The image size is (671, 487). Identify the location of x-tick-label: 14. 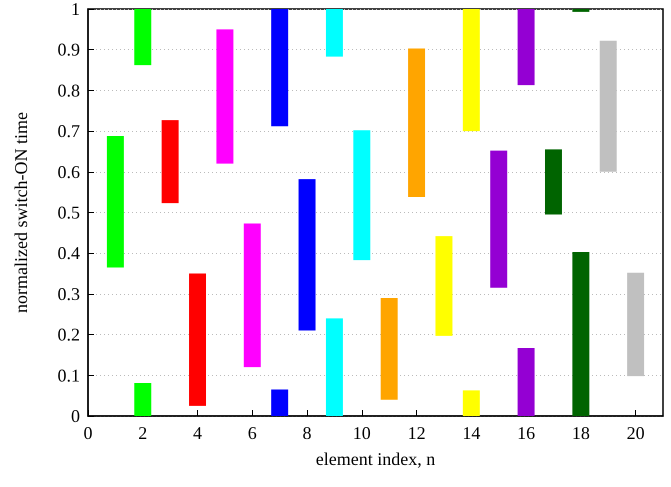
(471, 433).